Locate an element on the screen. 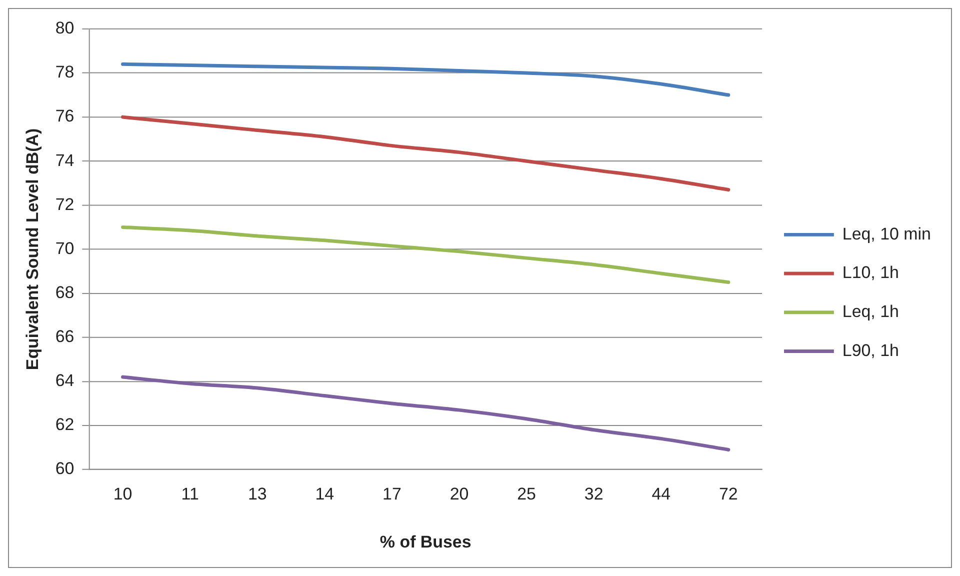 Image resolution: width=960 pixels, height=576 pixels. y-tick-label: 60 is located at coordinates (64, 468).